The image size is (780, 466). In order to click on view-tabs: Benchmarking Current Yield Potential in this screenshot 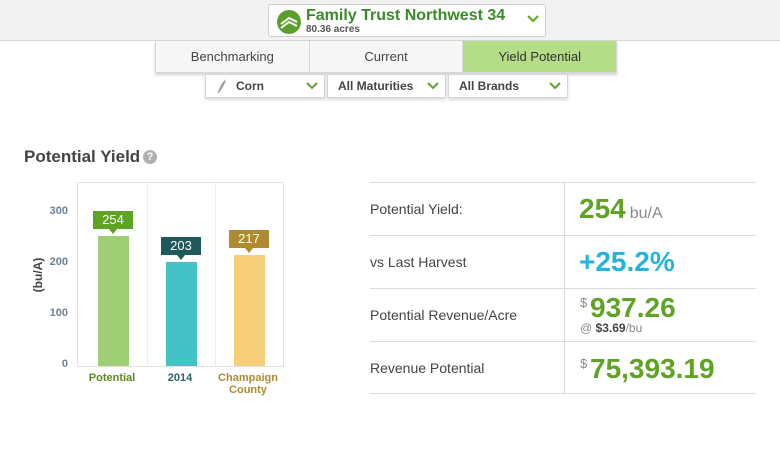, I will do `click(386, 57)`.